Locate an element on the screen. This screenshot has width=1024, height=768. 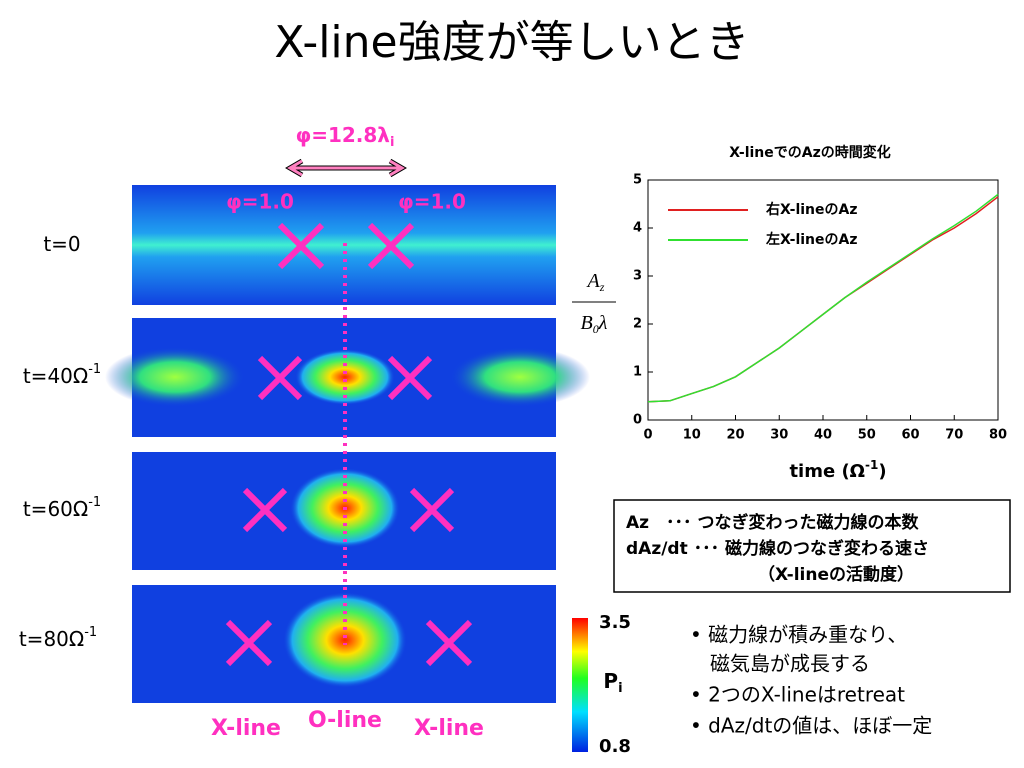
text: A is located at coordinates (593, 281).